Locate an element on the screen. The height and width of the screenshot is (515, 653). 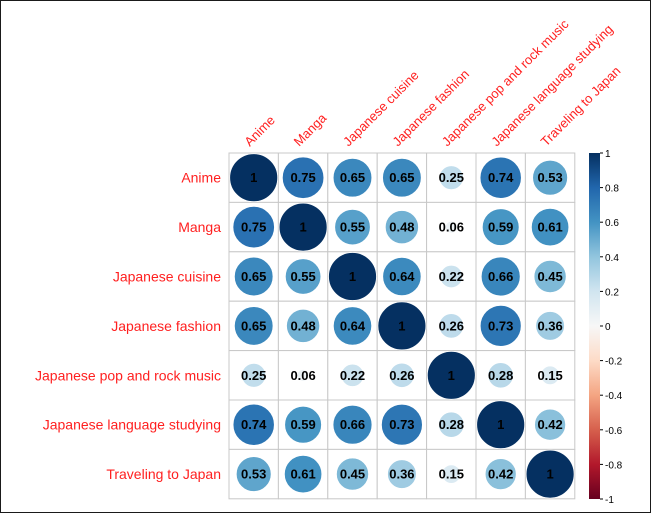
correlation-circle-japanese-fashion-japanese-language-studying is located at coordinates (500, 325).